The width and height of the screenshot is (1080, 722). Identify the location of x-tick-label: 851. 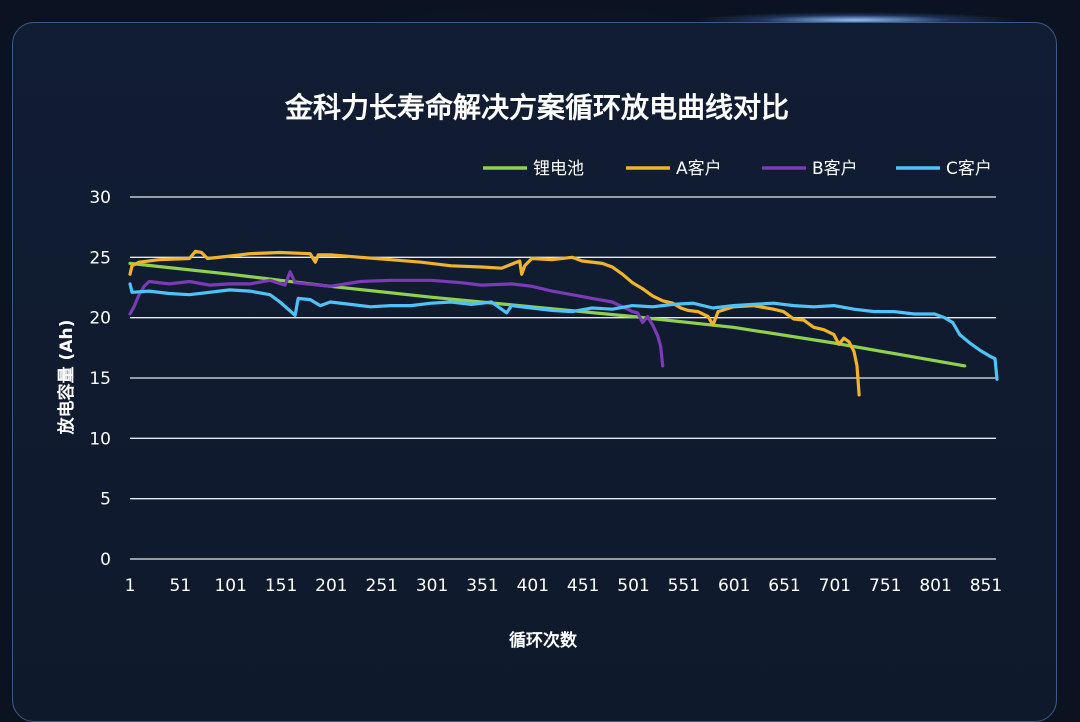
(986, 586).